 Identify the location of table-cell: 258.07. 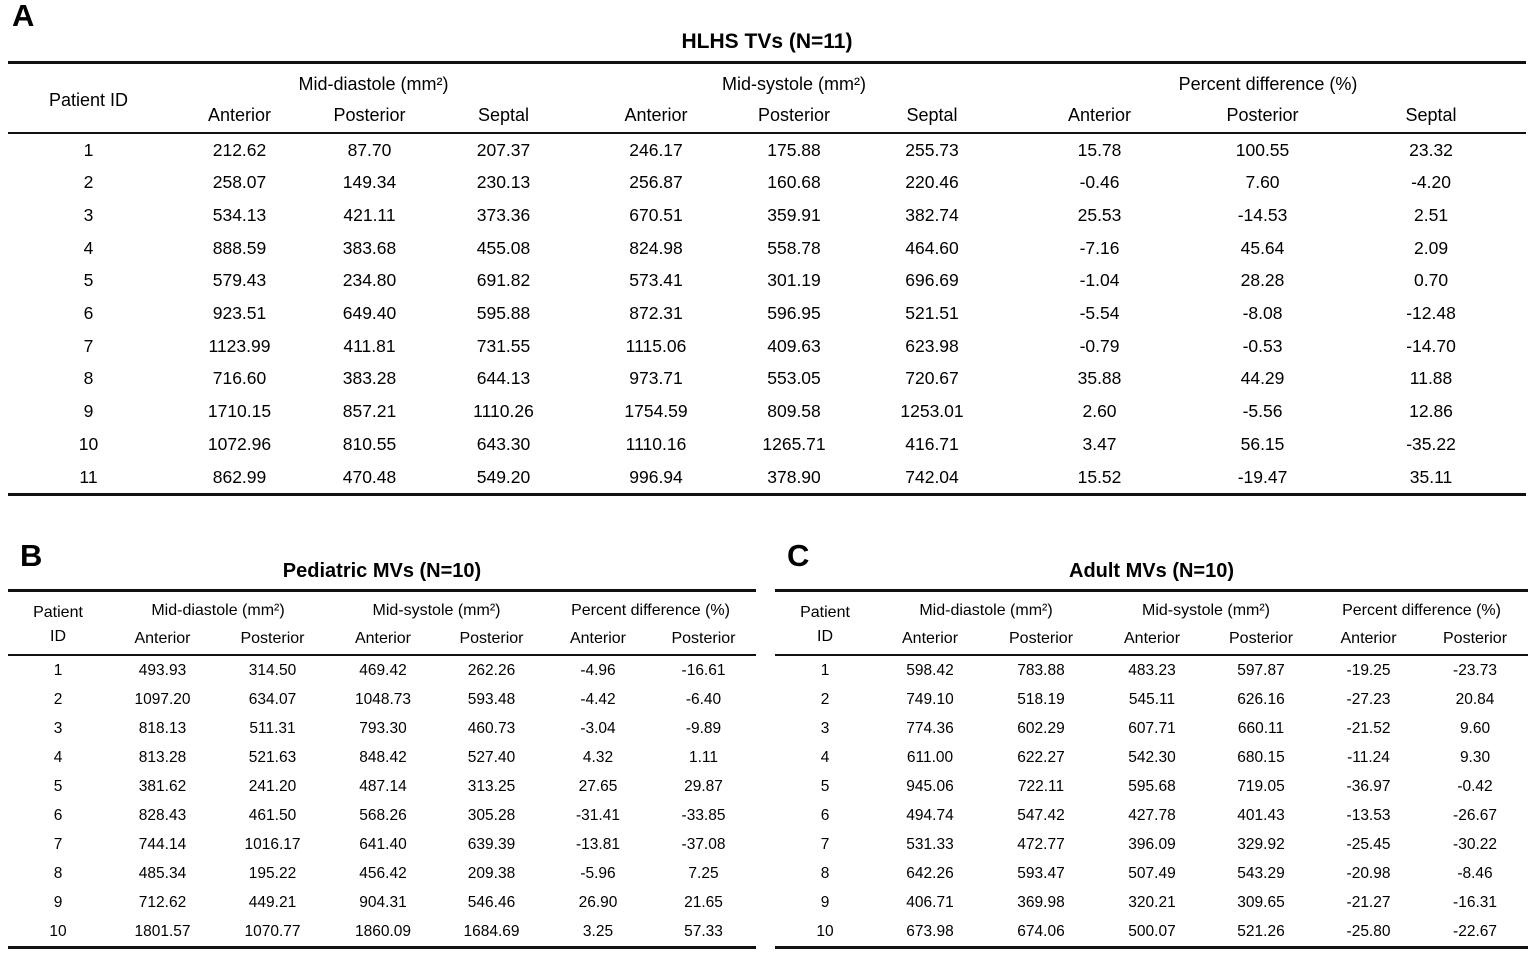
(239, 182).